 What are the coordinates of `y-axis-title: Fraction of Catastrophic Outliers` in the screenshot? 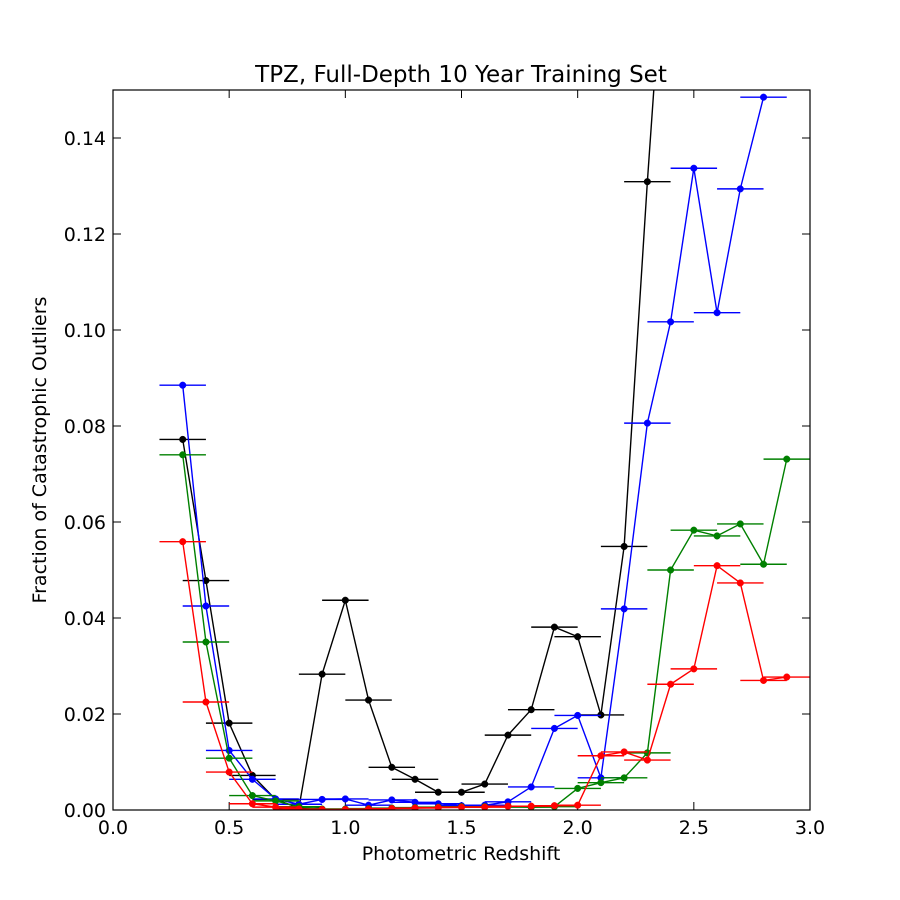 It's located at (40, 450).